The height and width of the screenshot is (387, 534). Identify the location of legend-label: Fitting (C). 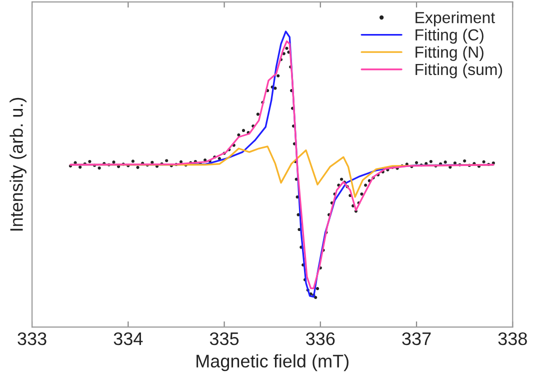
(450, 36).